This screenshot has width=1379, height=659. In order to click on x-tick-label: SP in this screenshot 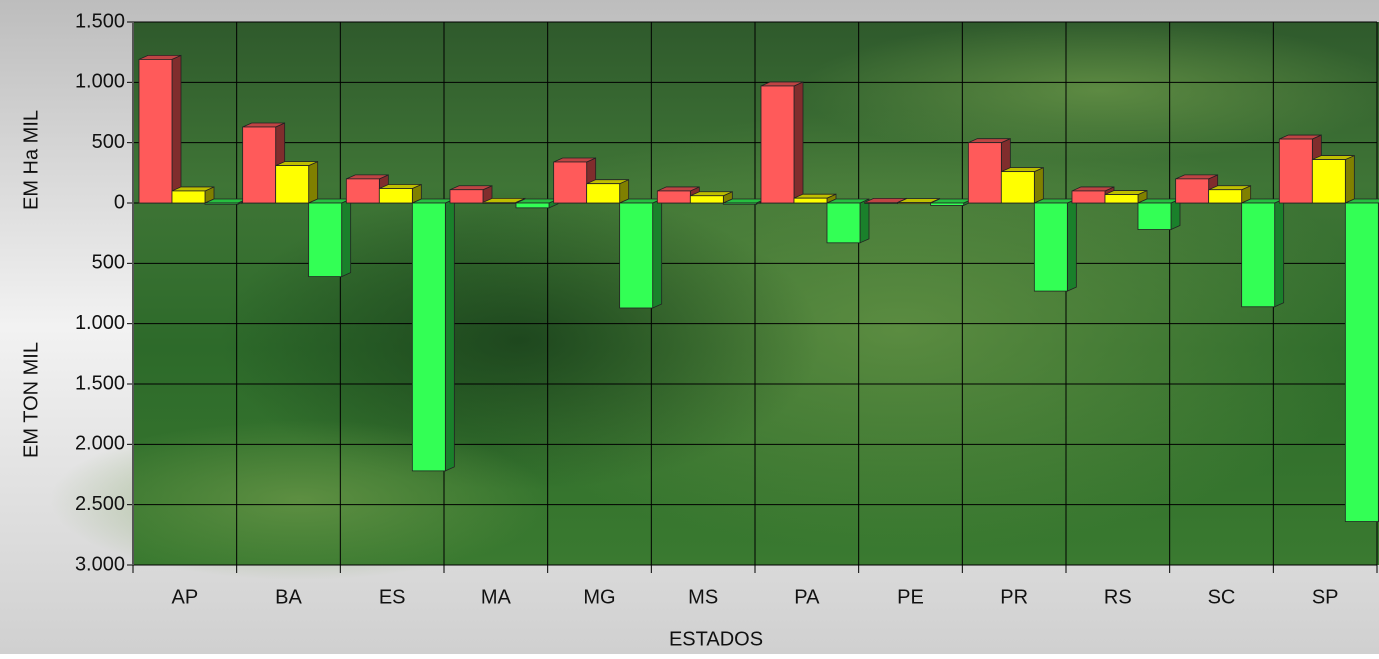, I will do `click(1325, 597)`.